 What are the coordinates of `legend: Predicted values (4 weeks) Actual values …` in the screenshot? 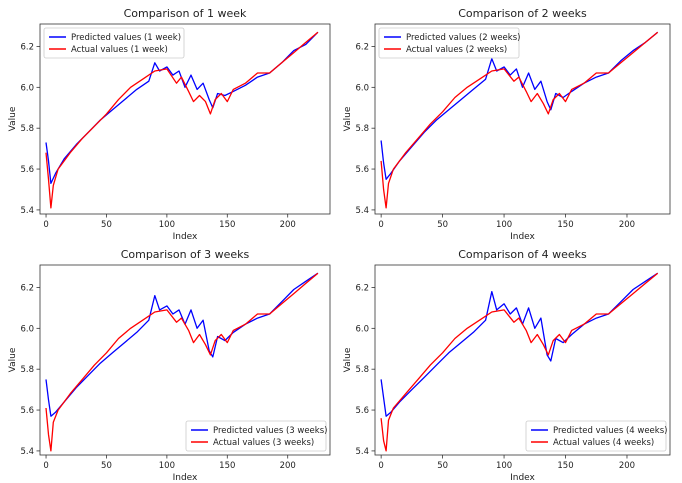 It's located at (596, 436).